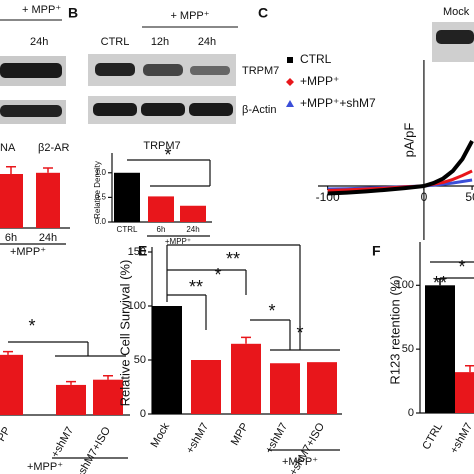 Image resolution: width=474 pixels, height=474 pixels. I want to click on x-tick-label: 0, so click(424, 197).